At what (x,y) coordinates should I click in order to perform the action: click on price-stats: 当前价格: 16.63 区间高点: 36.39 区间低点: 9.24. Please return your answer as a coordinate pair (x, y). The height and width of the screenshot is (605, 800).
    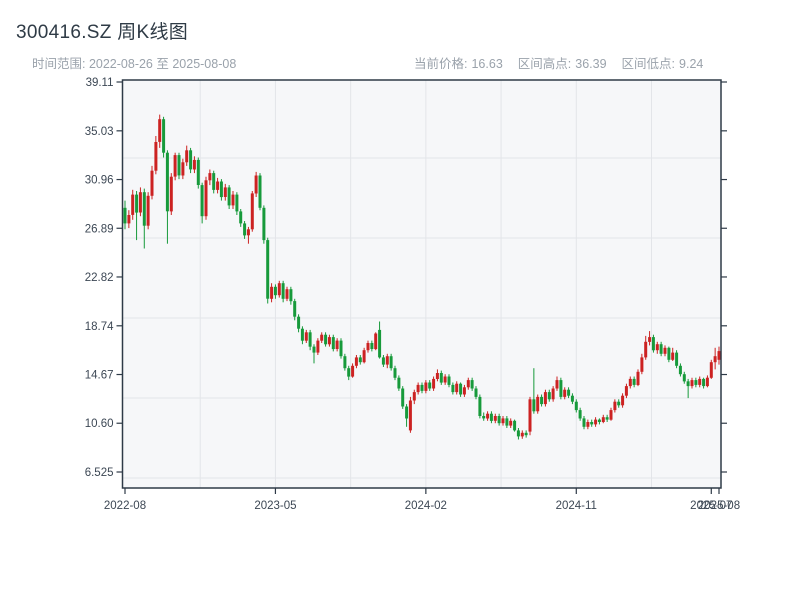
    Looking at the image, I should click on (558, 62).